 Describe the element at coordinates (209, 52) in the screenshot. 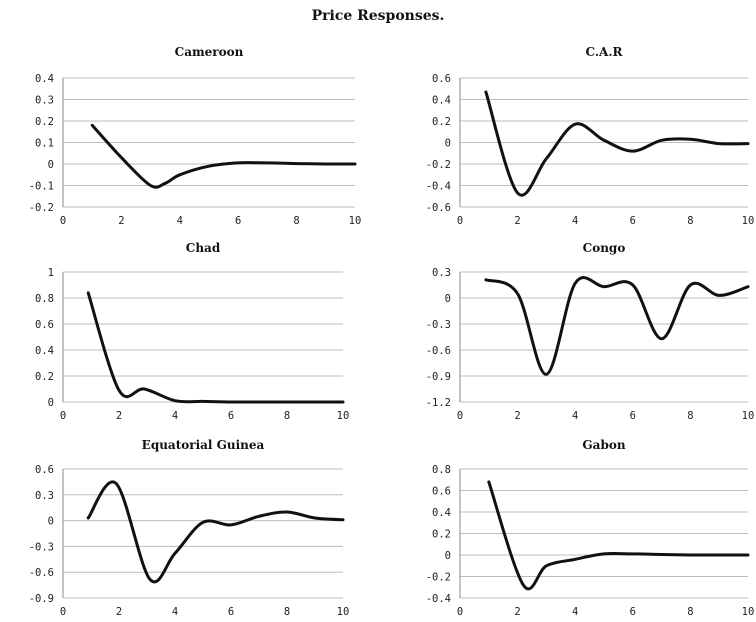

I see `chart-title: Cameroon` at that location.